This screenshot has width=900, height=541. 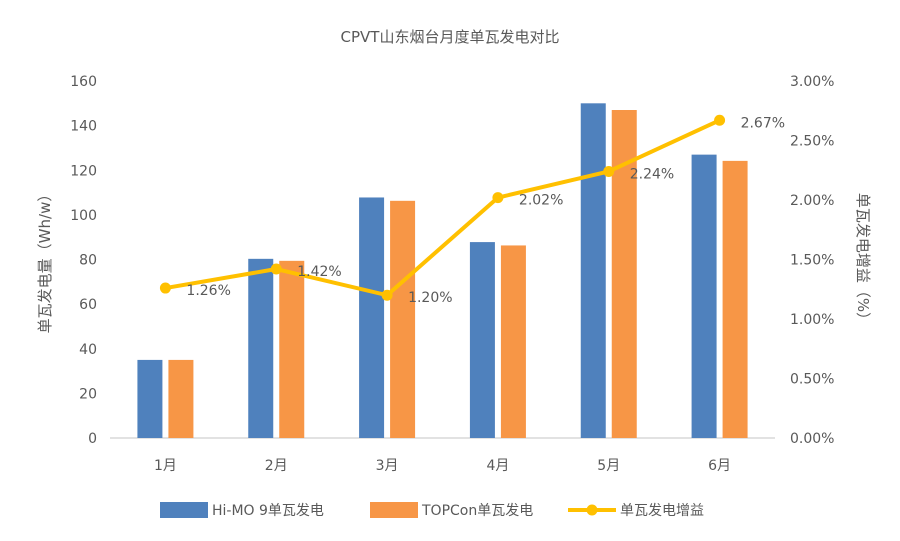 What do you see at coordinates (450, 37) in the screenshot?
I see `chart-title: CPVT山东烟台月度单瓦发电对比` at bounding box center [450, 37].